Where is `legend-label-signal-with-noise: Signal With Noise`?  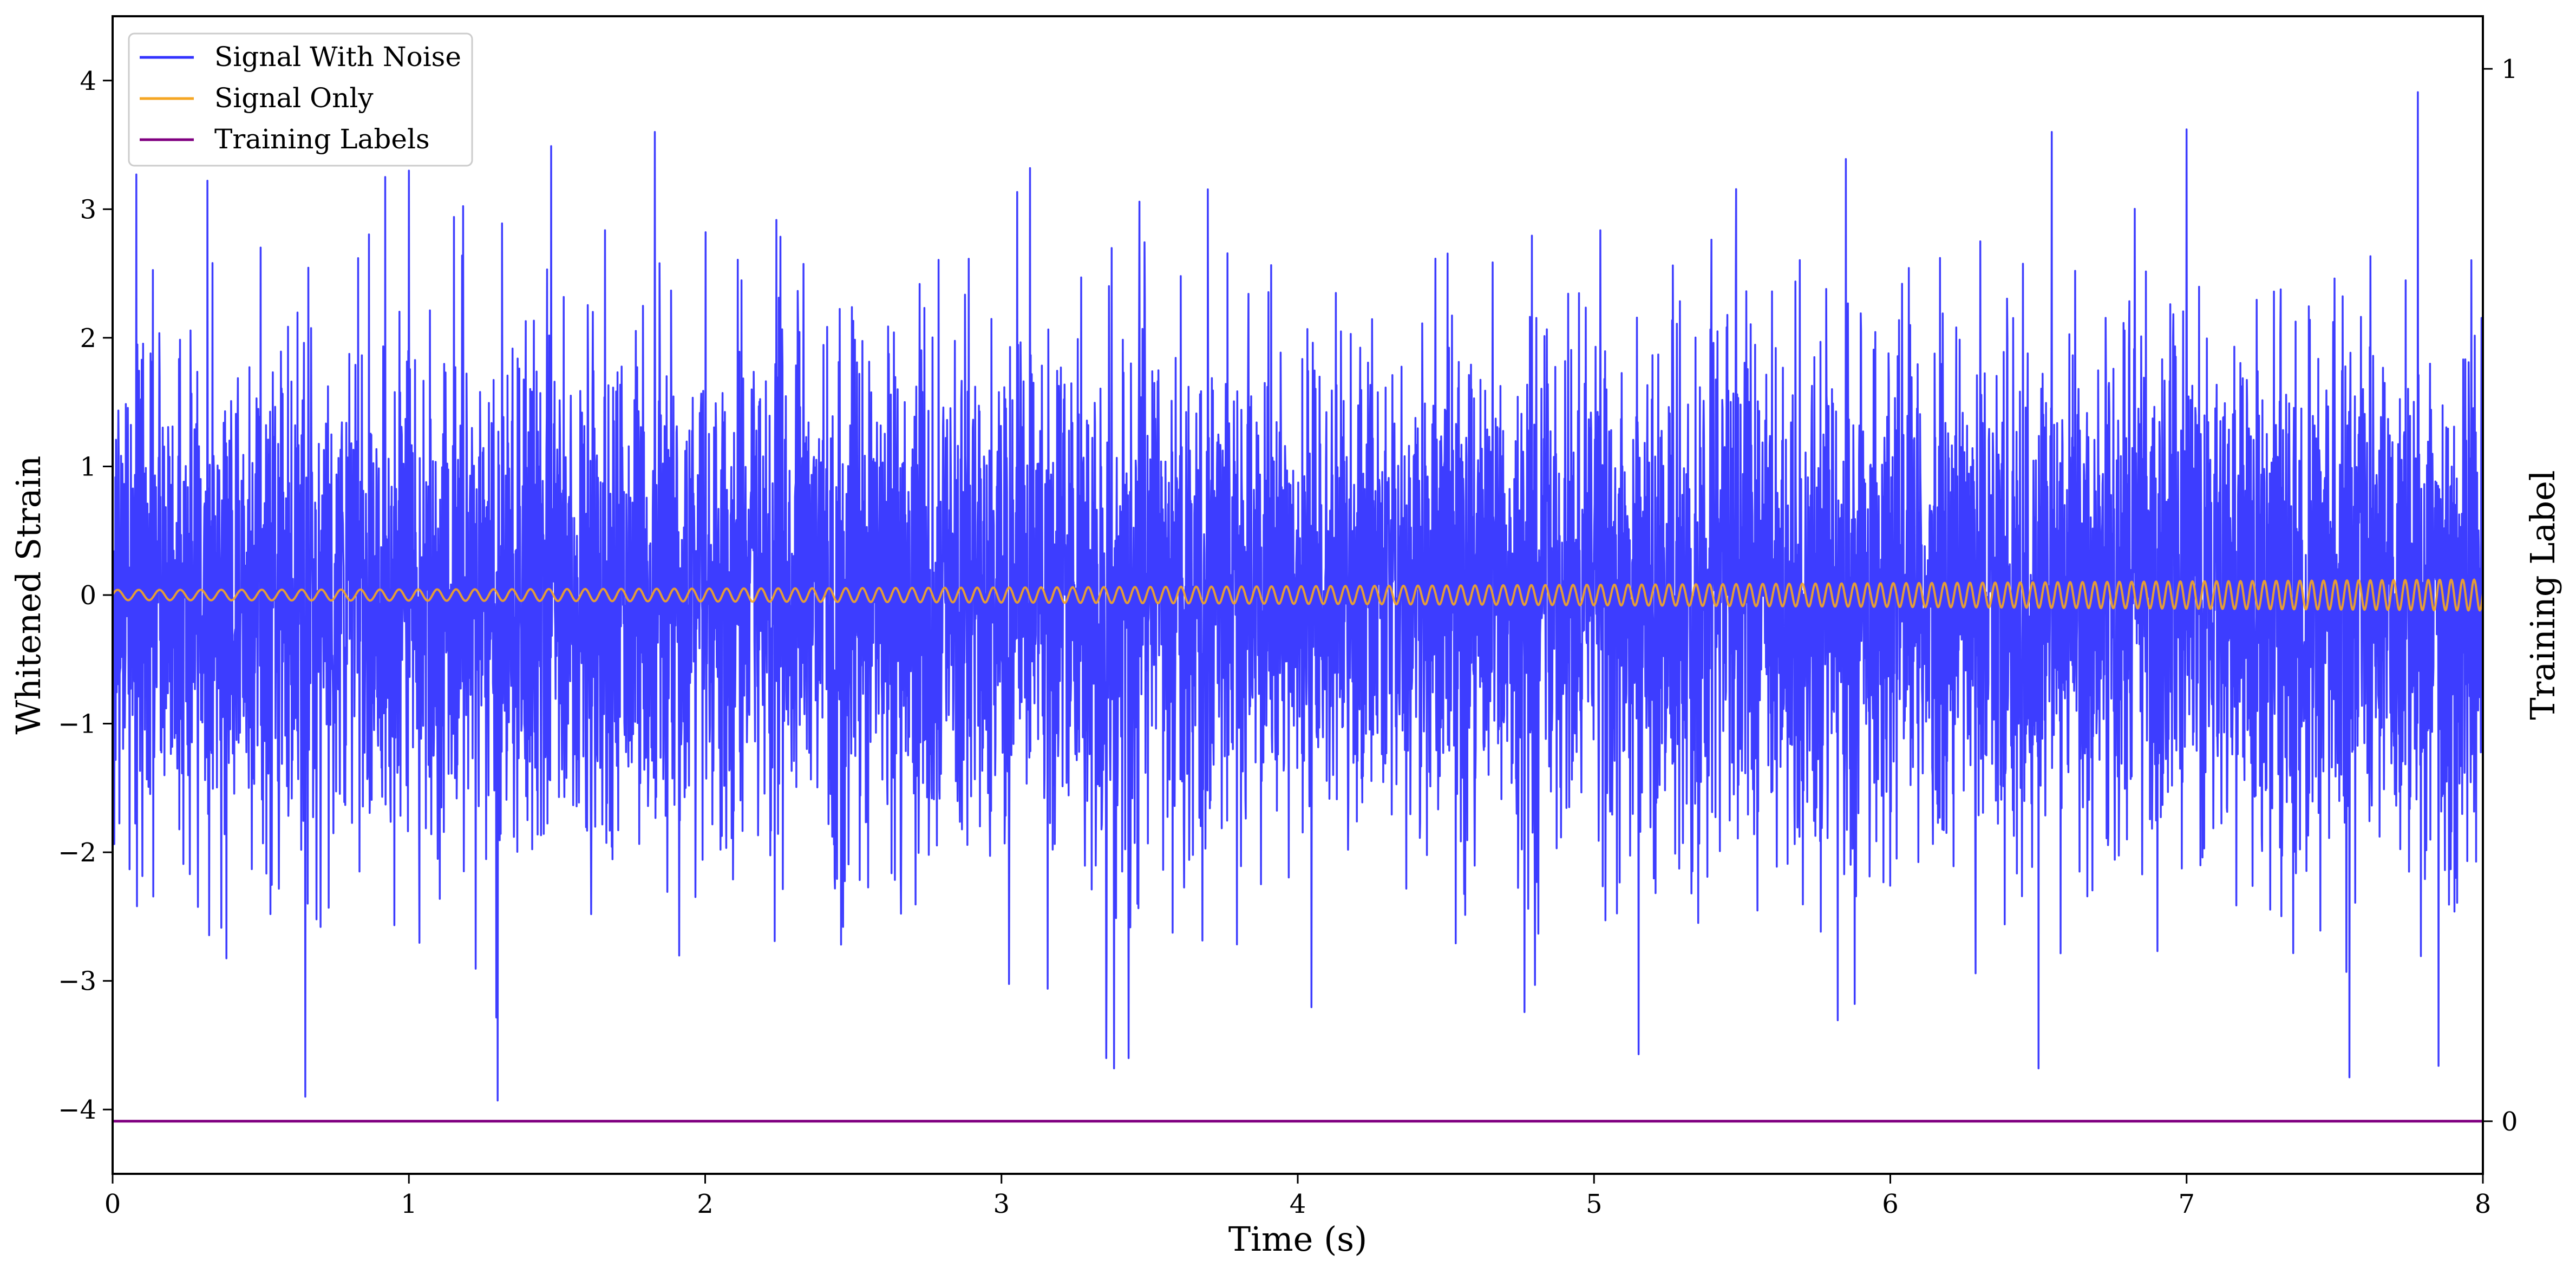 legend-label-signal-with-noise: Signal With Noise is located at coordinates (337, 57).